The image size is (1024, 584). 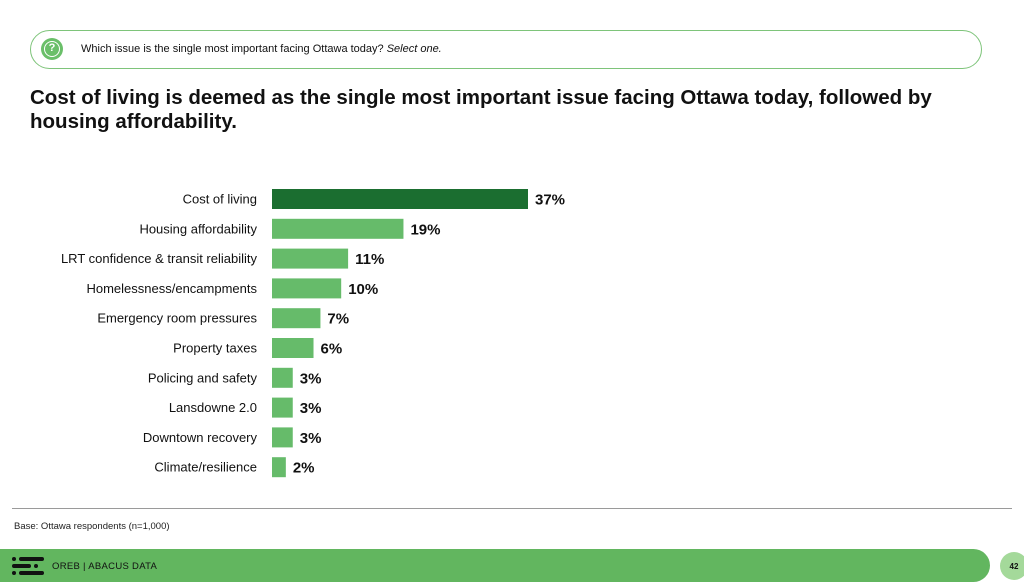 I want to click on category-label: LRT confidence & transit reliability, so click(x=159, y=258).